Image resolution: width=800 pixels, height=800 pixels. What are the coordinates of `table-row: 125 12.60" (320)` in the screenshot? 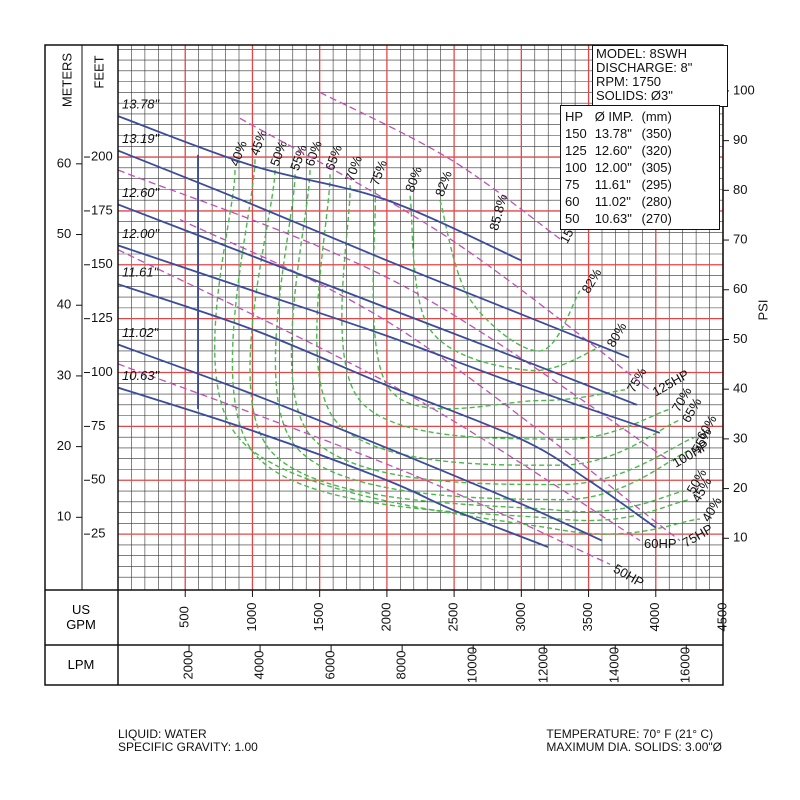 It's located at (618, 150).